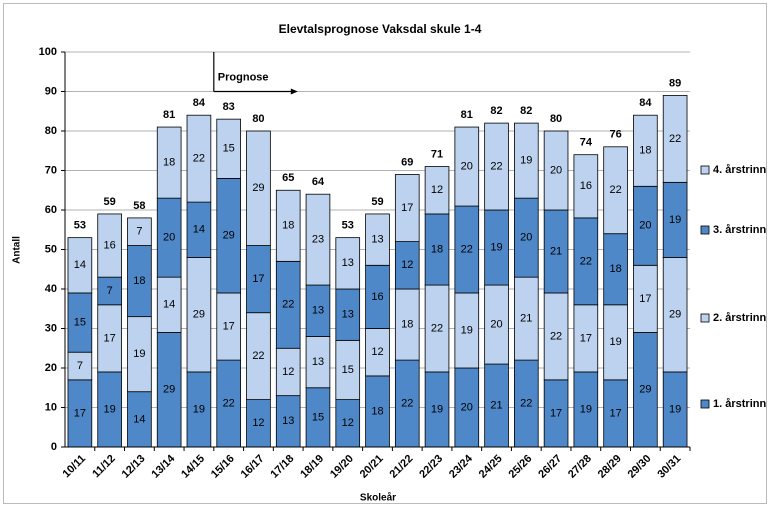 The image size is (771, 509). I want to click on total-label: 65, so click(288, 178).